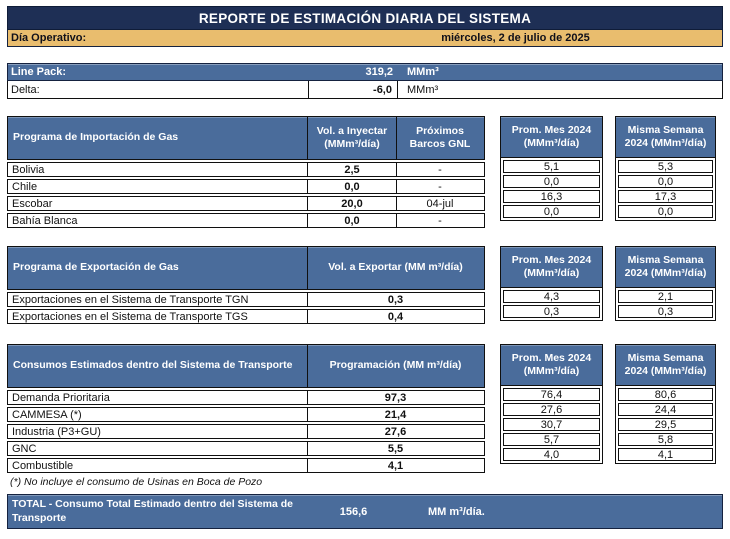 This screenshot has height=539, width=730. I want to click on misma-value: 5,3, so click(665, 166).